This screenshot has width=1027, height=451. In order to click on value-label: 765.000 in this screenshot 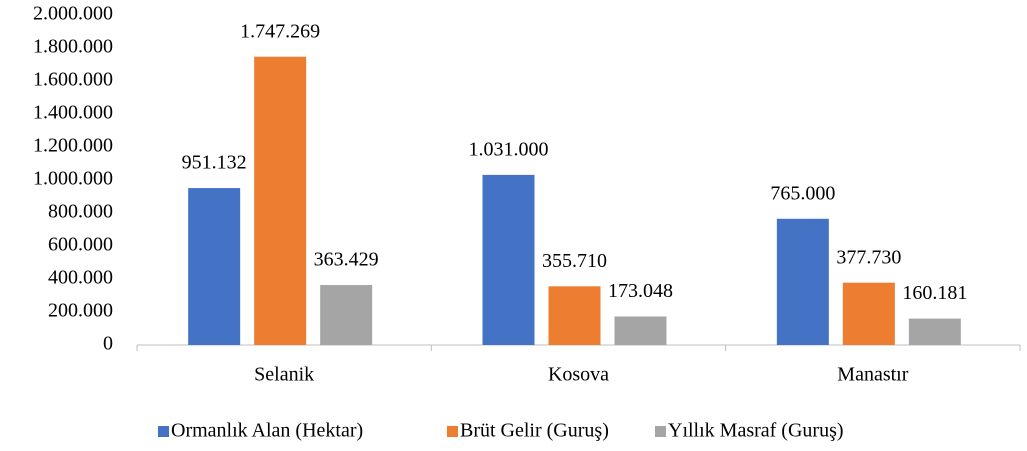, I will do `click(802, 193)`.